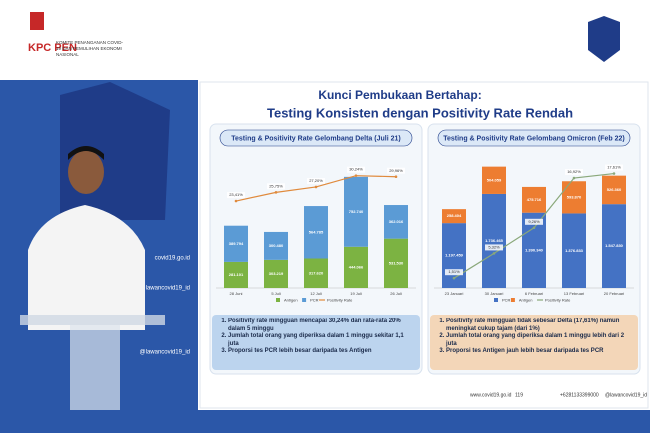 The height and width of the screenshot is (438, 650). Describe the element at coordinates (86, 153) in the screenshot. I see `person-hair` at that location.